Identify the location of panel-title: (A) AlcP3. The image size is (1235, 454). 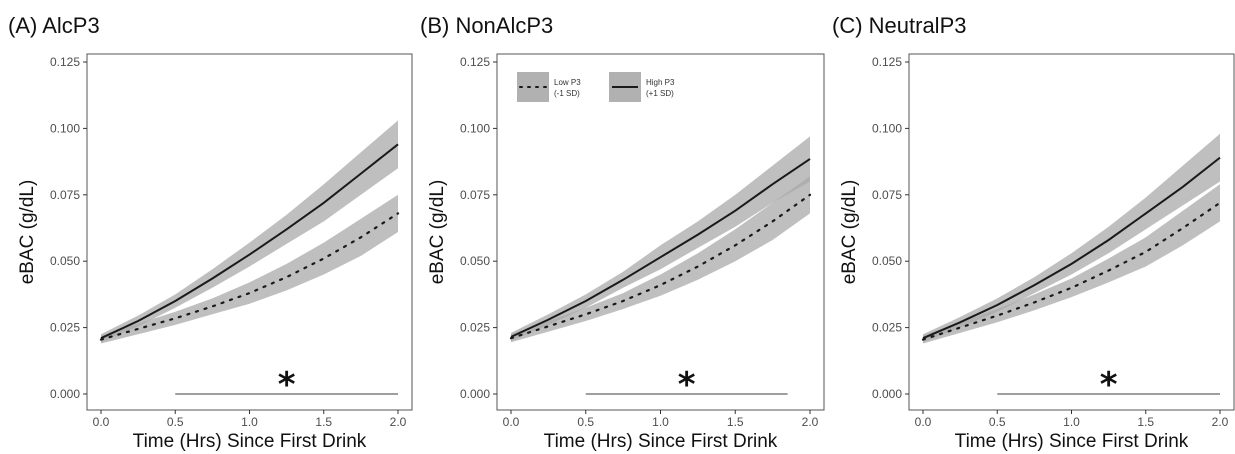
(54, 25).